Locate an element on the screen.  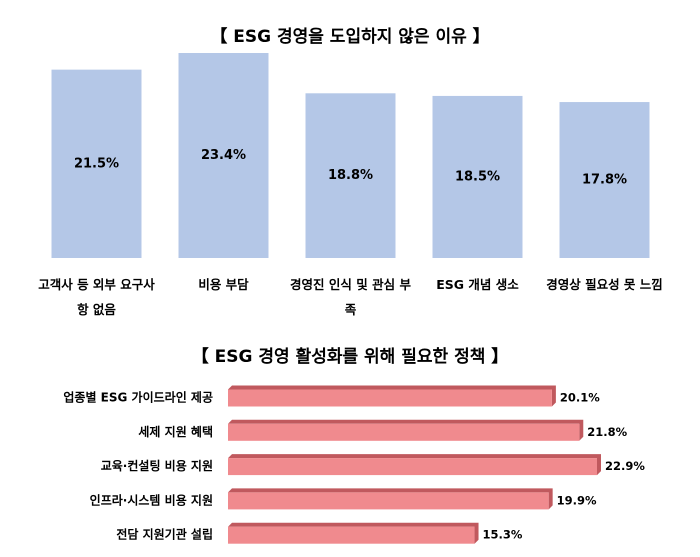
y-tick-label: 전담 지원기관 설립 is located at coordinates (164, 534).